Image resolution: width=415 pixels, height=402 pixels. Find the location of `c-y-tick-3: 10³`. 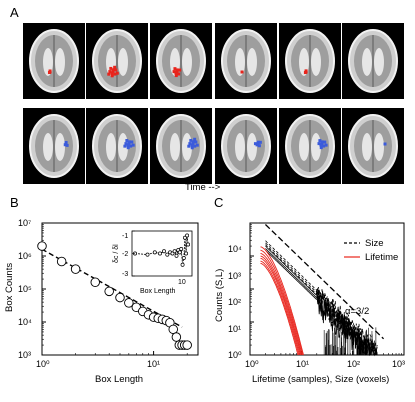

c-y-tick-3: 10³ is located at coordinates (234, 276).